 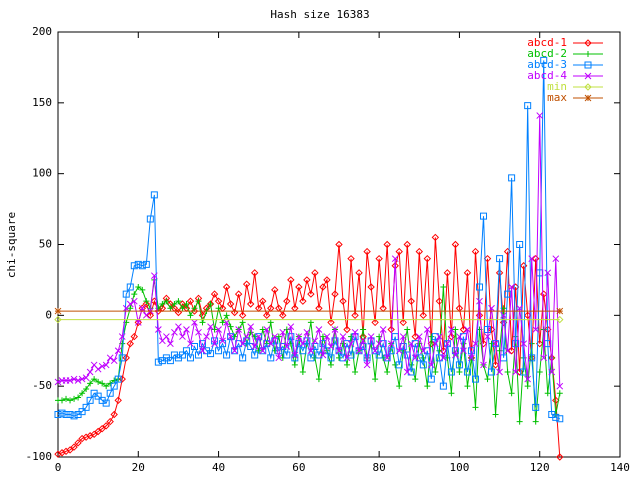 I want to click on y-tick-label: 0, so click(x=48, y=314).